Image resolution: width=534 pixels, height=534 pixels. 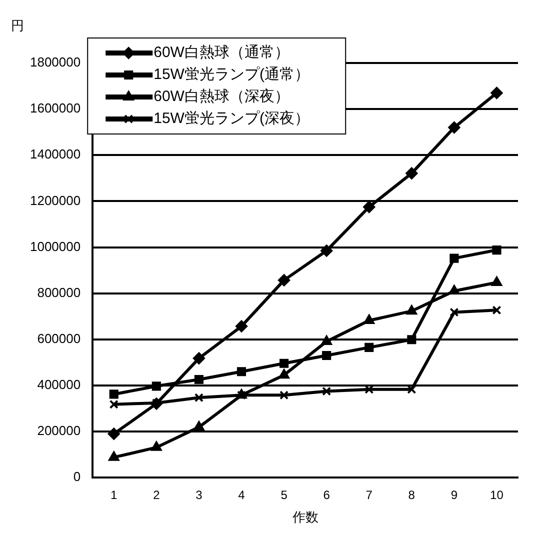 What do you see at coordinates (55, 154) in the screenshot?
I see `y-tick-label: 1400000` at bounding box center [55, 154].